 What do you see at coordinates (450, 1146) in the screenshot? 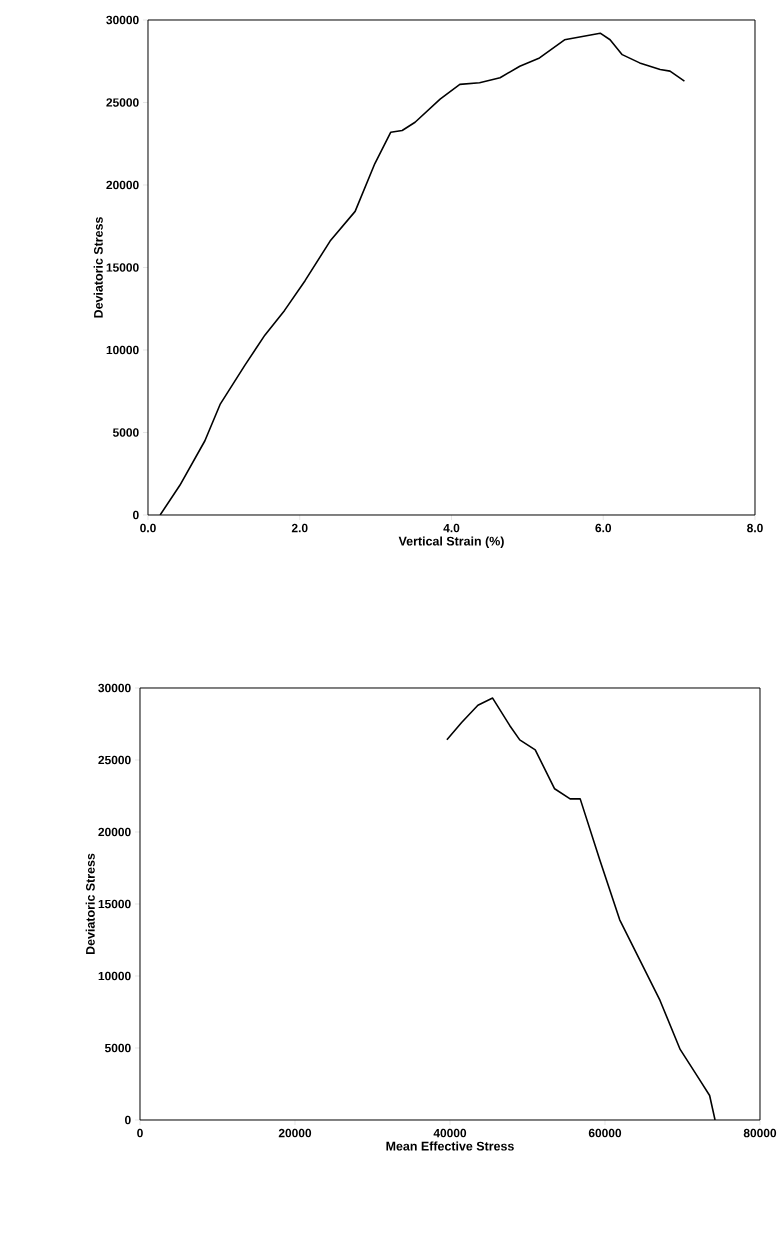
I see `x-axis-title: Mean Effective Stress` at bounding box center [450, 1146].